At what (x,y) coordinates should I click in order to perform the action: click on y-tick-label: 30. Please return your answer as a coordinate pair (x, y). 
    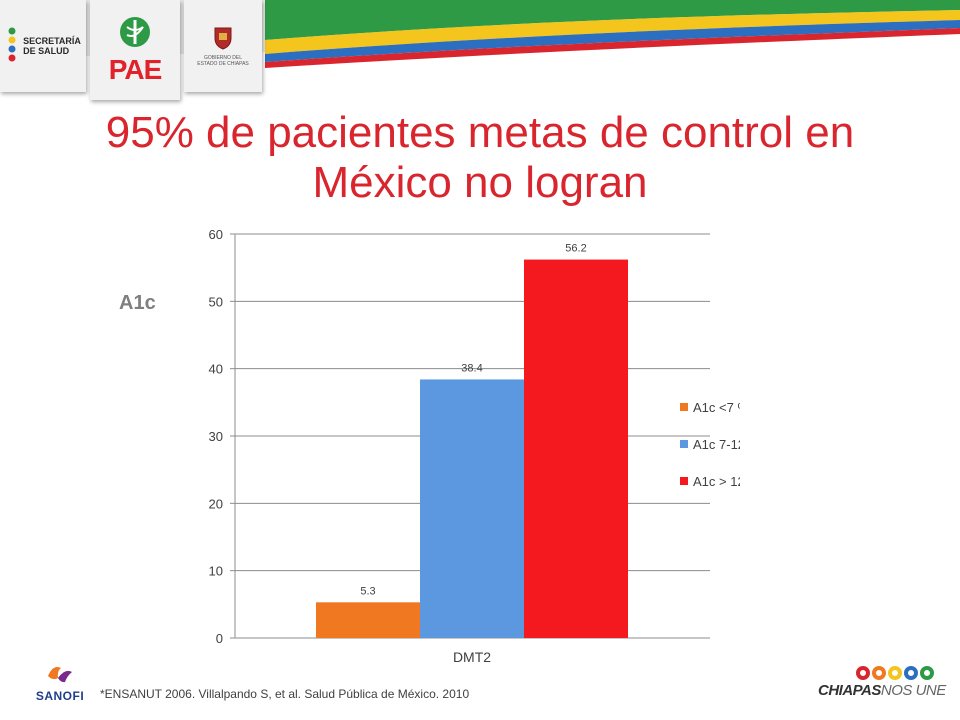
    Looking at the image, I should click on (216, 436).